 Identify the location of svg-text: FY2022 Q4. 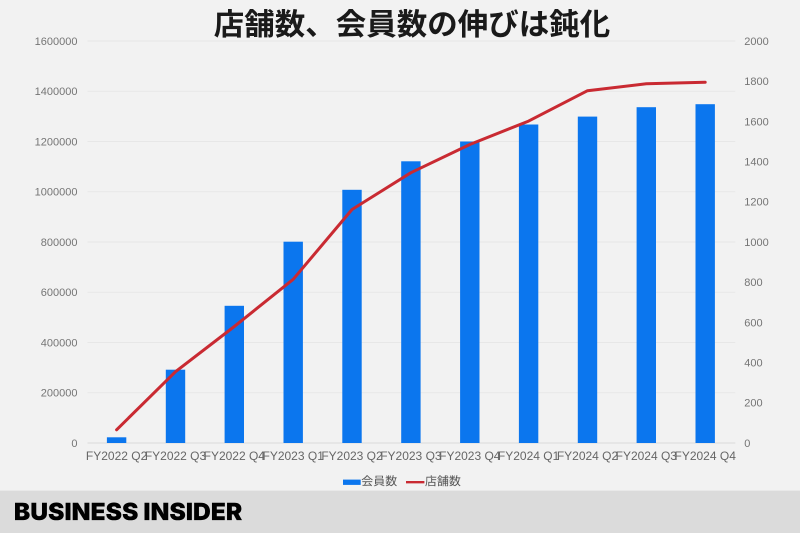
(235, 456).